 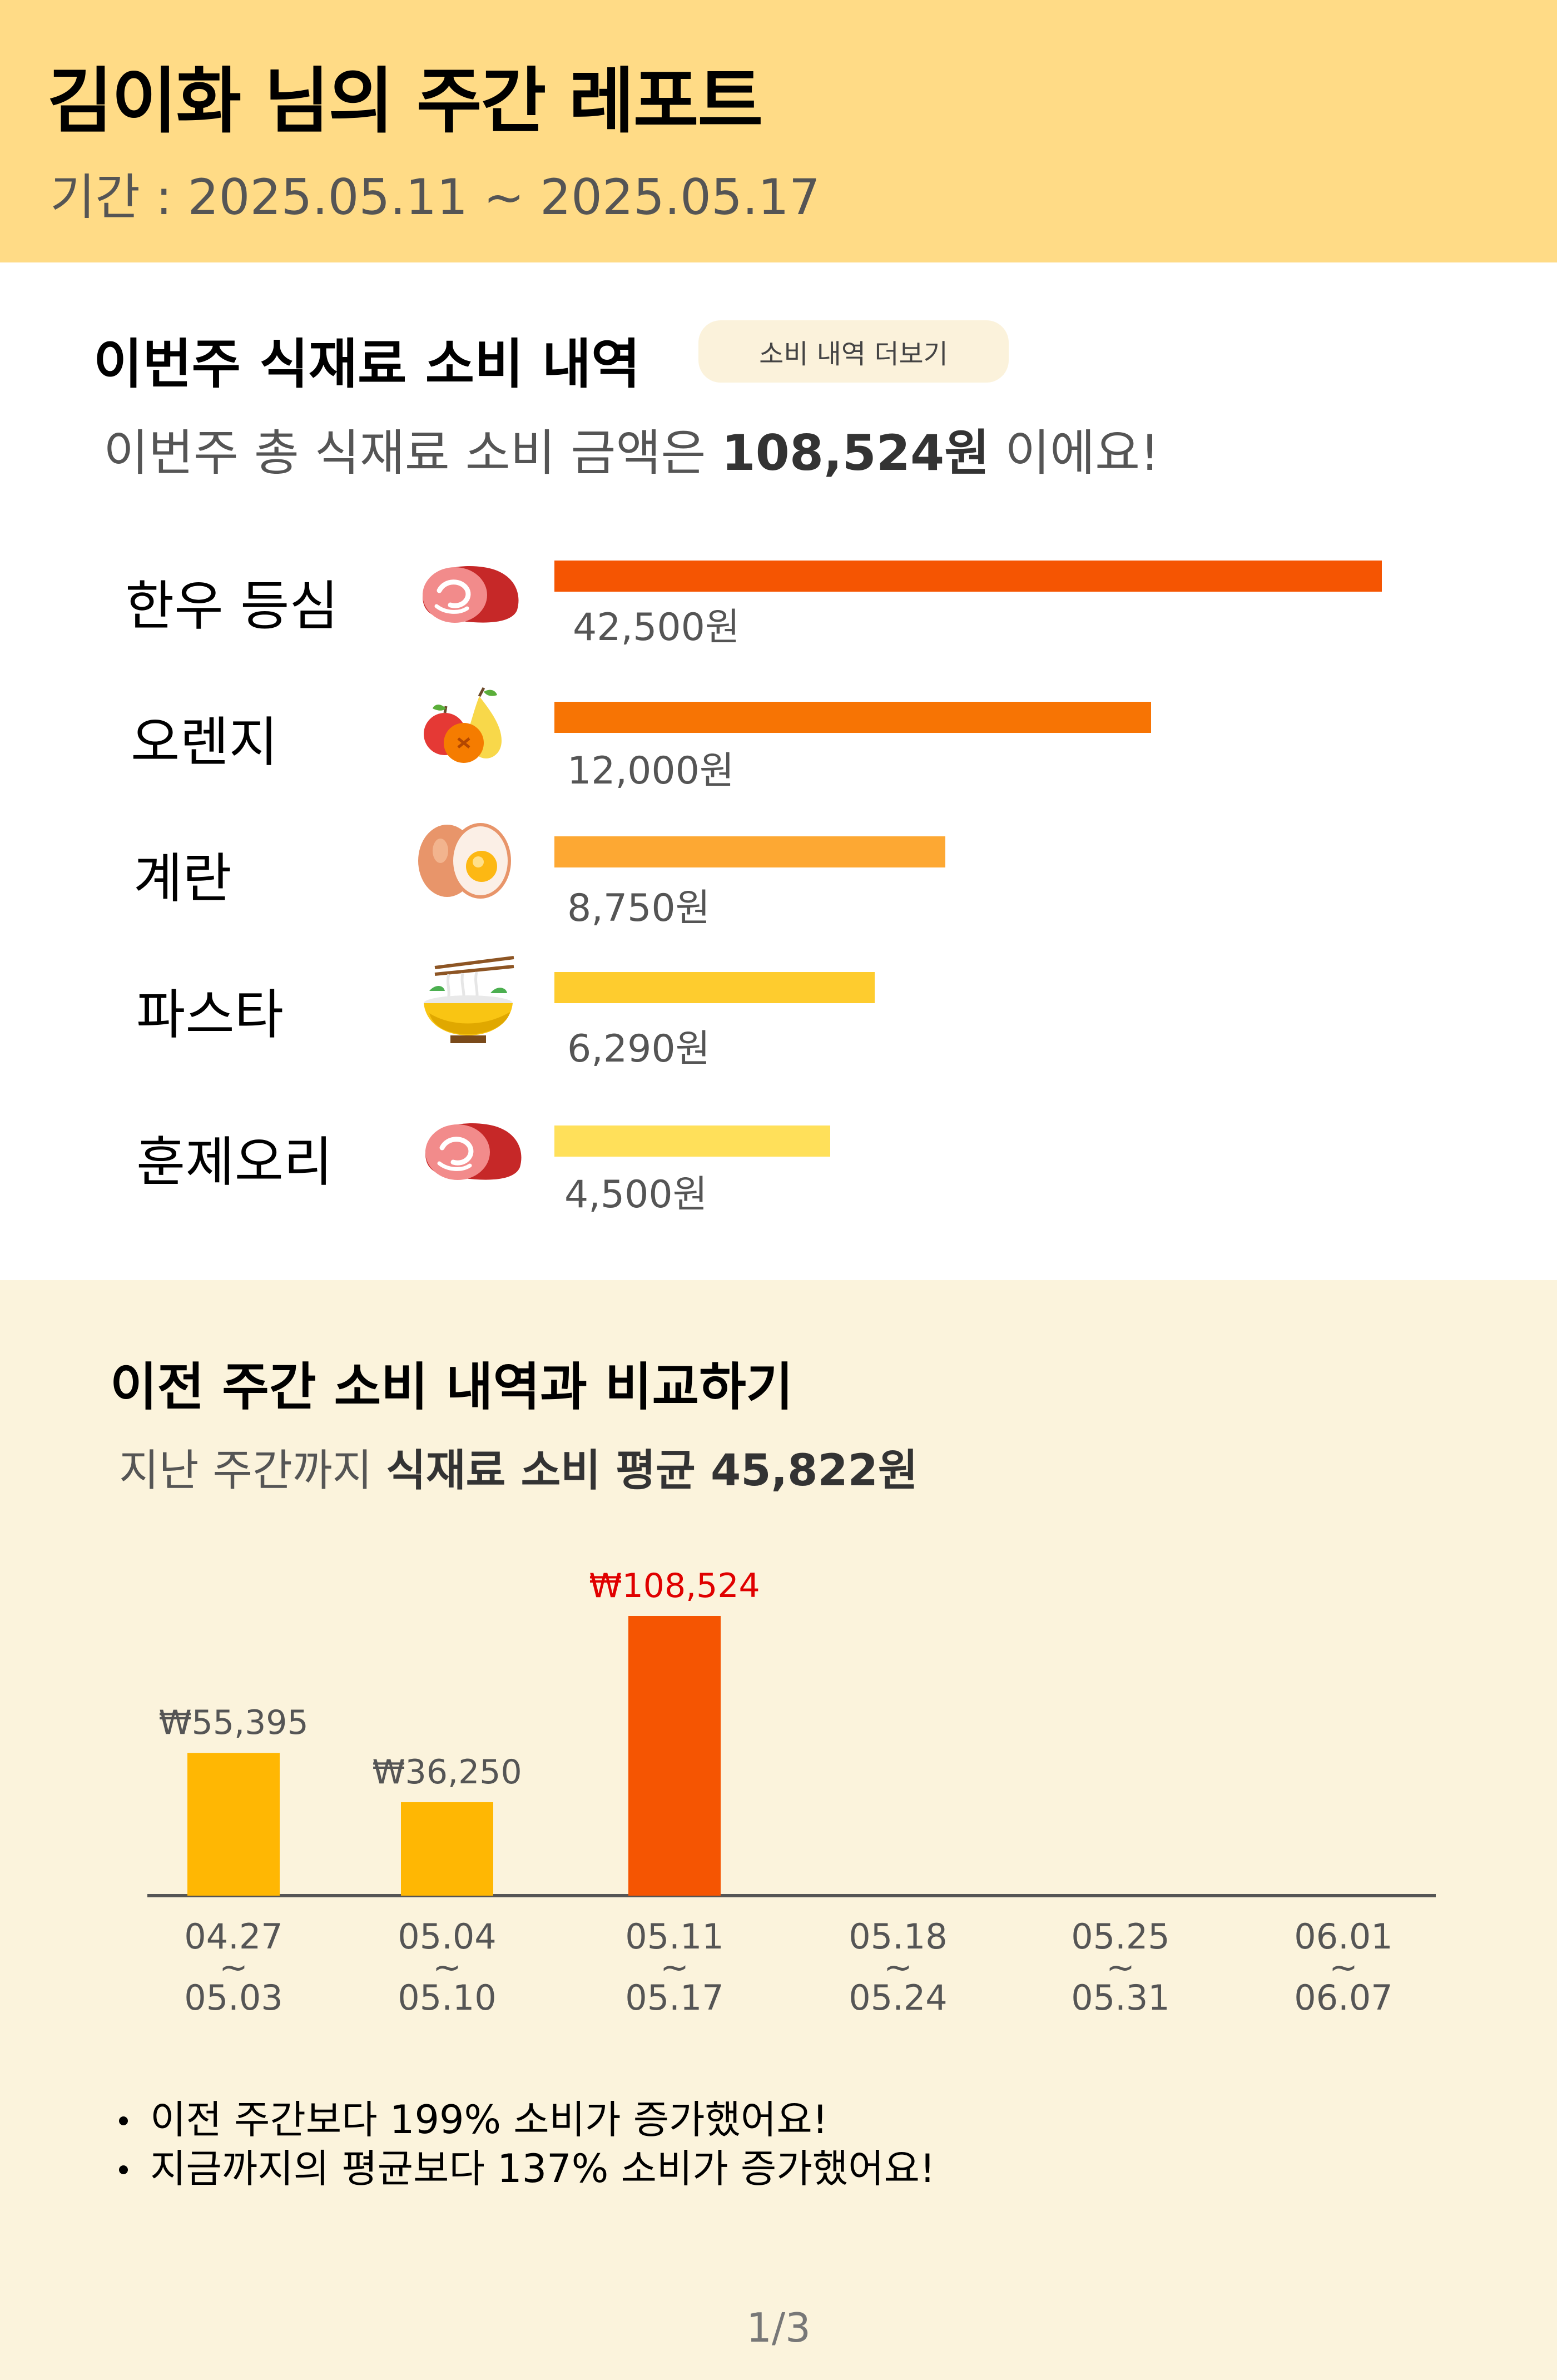 What do you see at coordinates (447, 1937) in the screenshot?
I see `week-start: 05.04` at bounding box center [447, 1937].